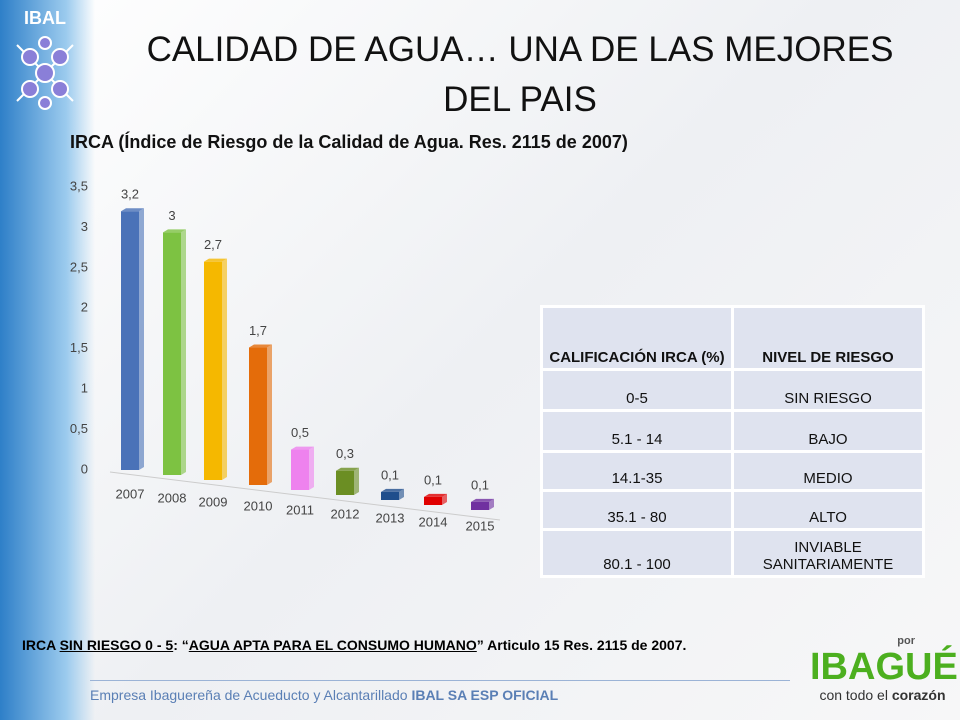 The image size is (960, 720). I want to click on y-tick-label: 1,5, so click(79, 347).